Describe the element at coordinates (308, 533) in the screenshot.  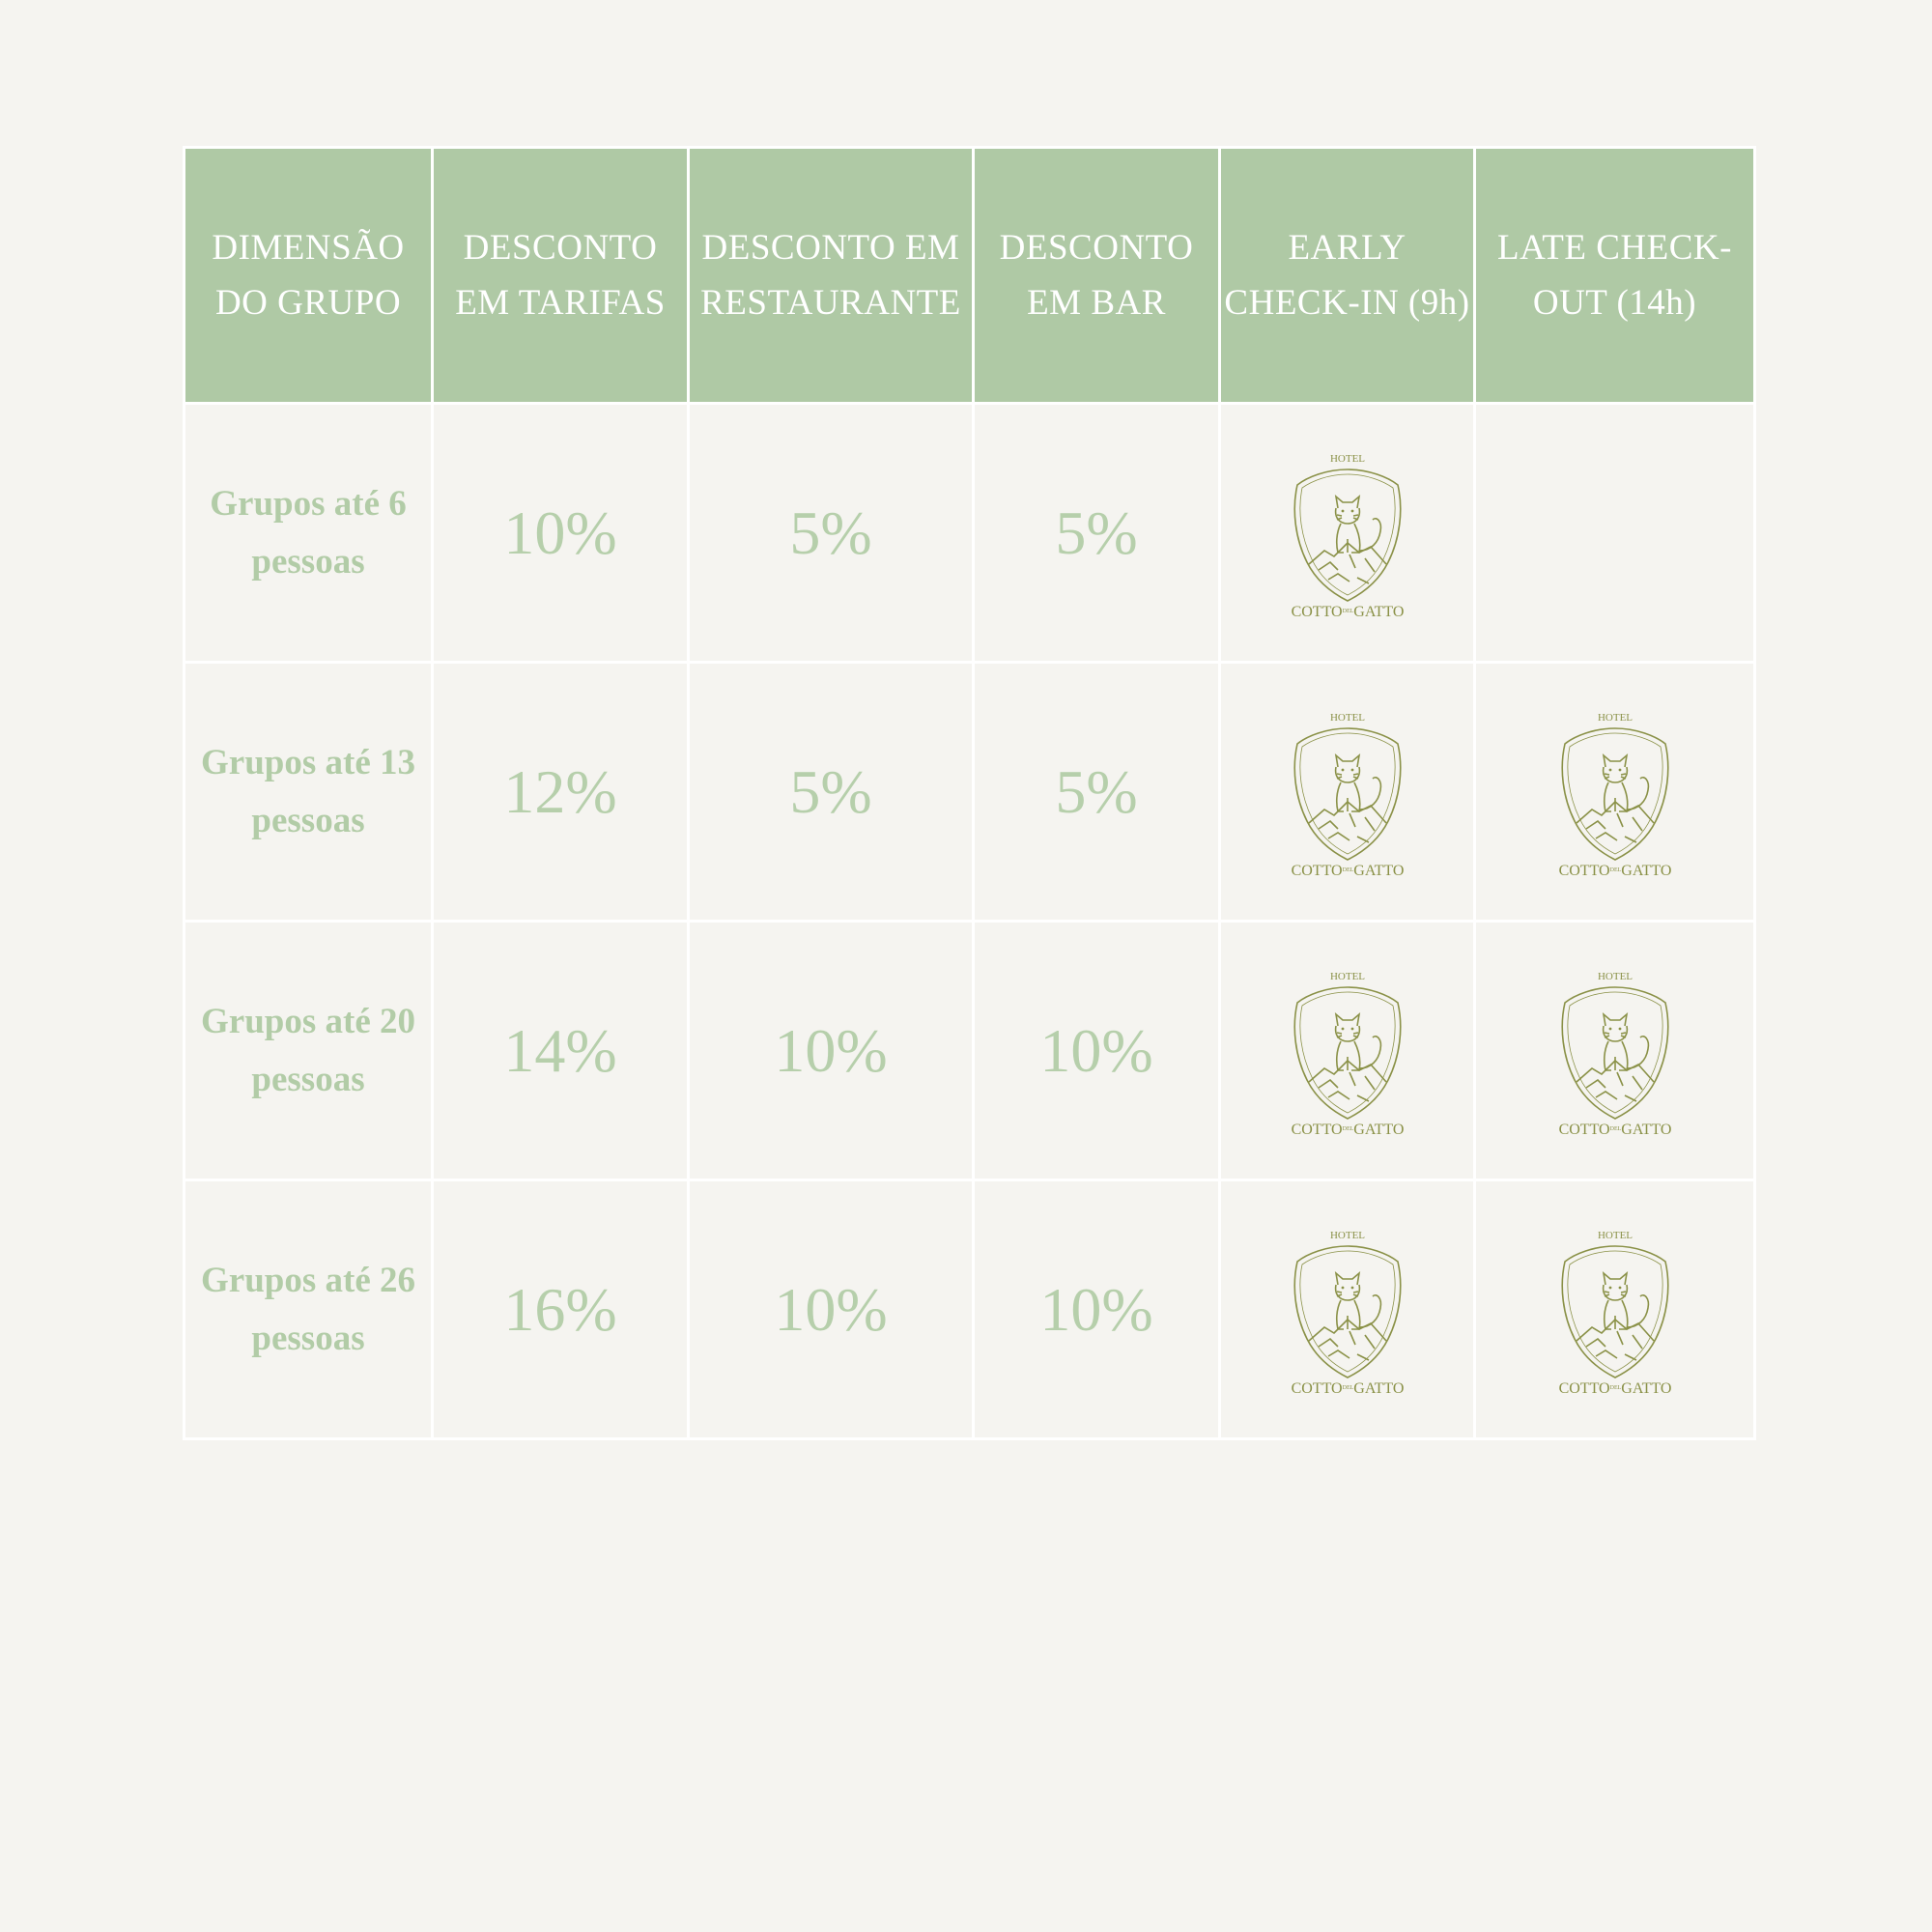
I see `group-size-cell: Grupos até 6 pessoas` at that location.